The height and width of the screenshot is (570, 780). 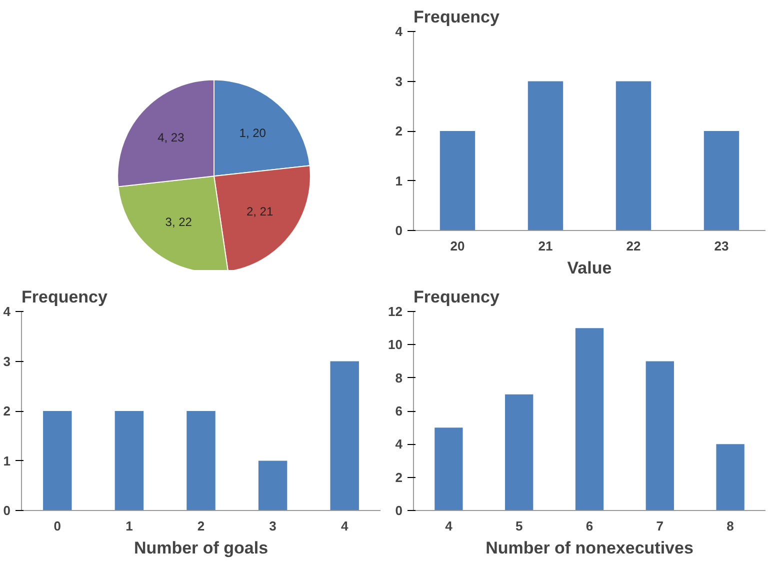 What do you see at coordinates (633, 246) in the screenshot?
I see `x-tick-label: 22` at bounding box center [633, 246].